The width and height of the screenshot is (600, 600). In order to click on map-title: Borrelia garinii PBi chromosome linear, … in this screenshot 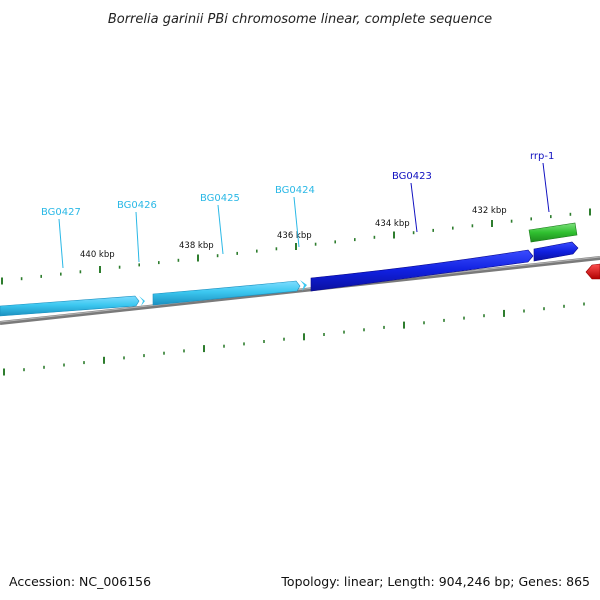, I will do `click(300, 19)`.